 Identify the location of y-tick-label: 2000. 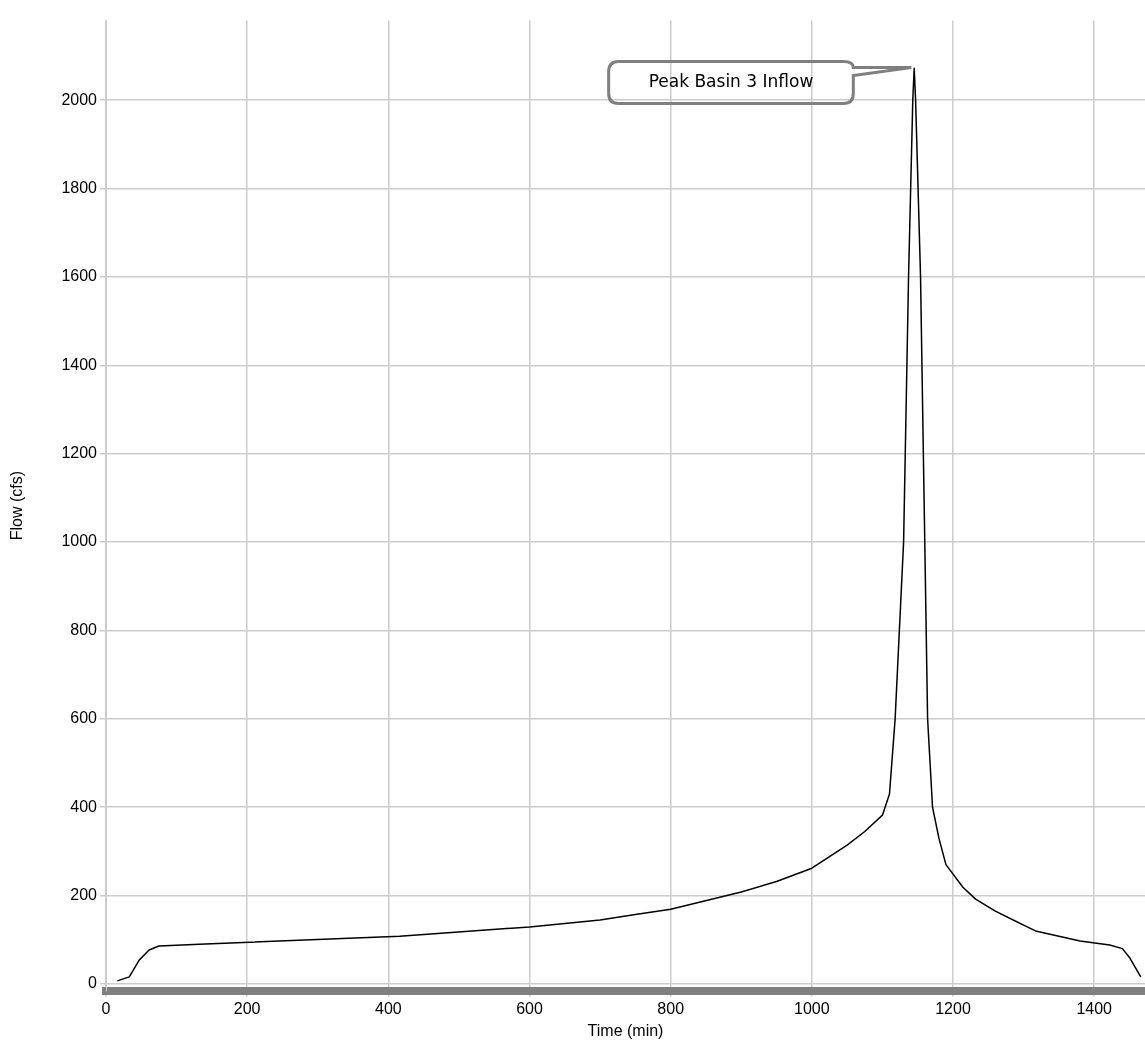
(79, 99).